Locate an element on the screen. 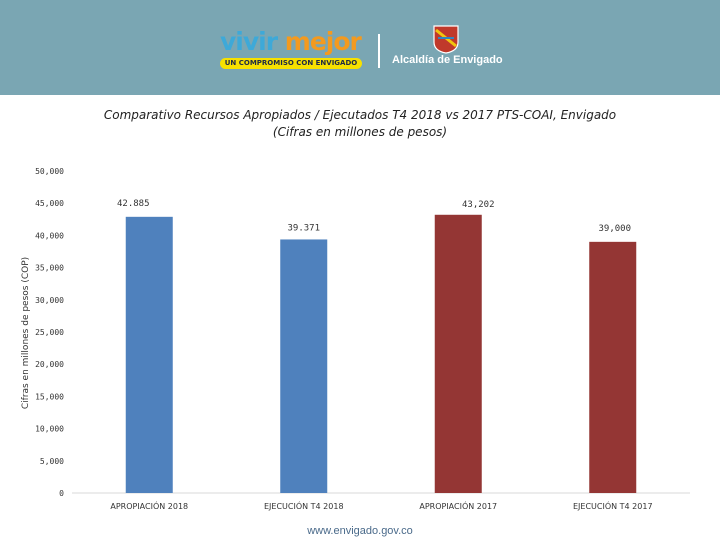  y-tick-label: 30,000 is located at coordinates (49, 300).